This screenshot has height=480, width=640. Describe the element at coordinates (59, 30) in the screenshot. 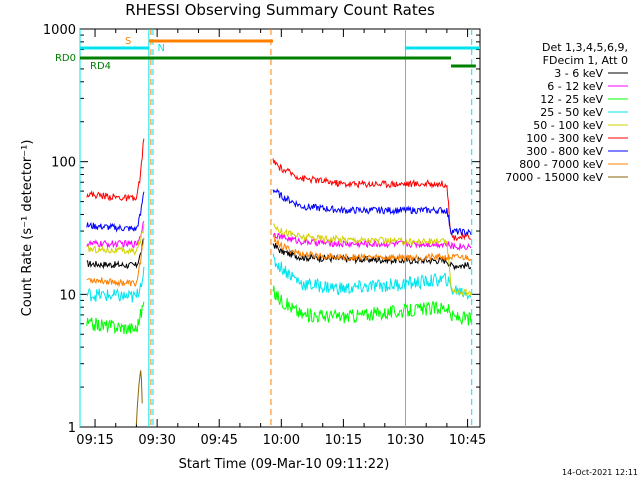

I see `y-tick-label: 1000` at that location.